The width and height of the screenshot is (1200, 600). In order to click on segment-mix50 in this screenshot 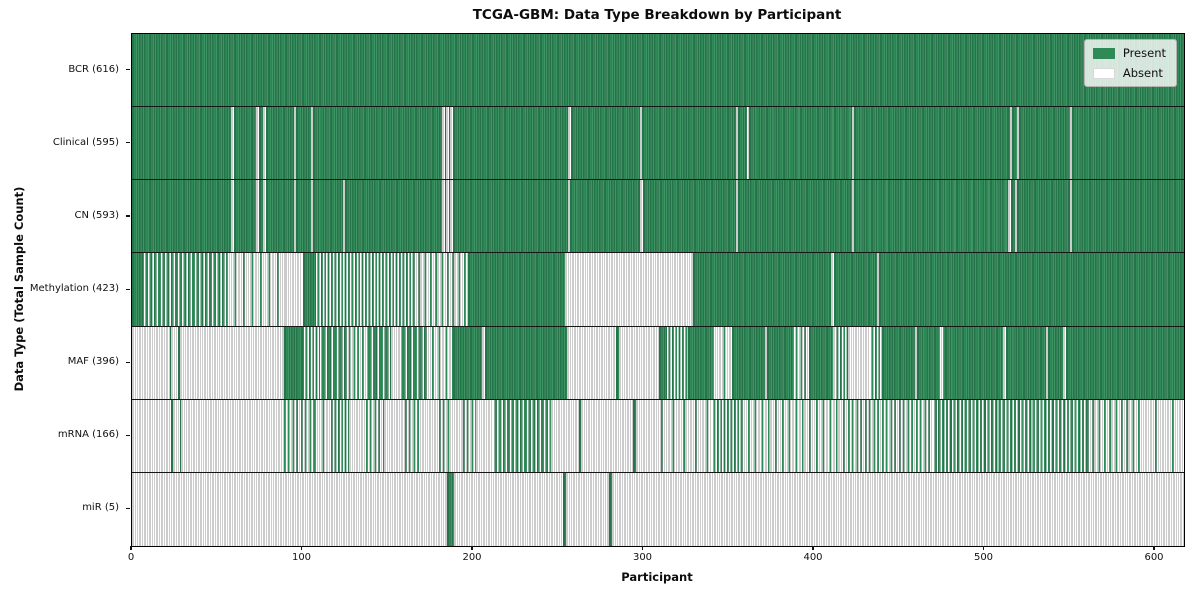, I will do `click(341, 435)`.